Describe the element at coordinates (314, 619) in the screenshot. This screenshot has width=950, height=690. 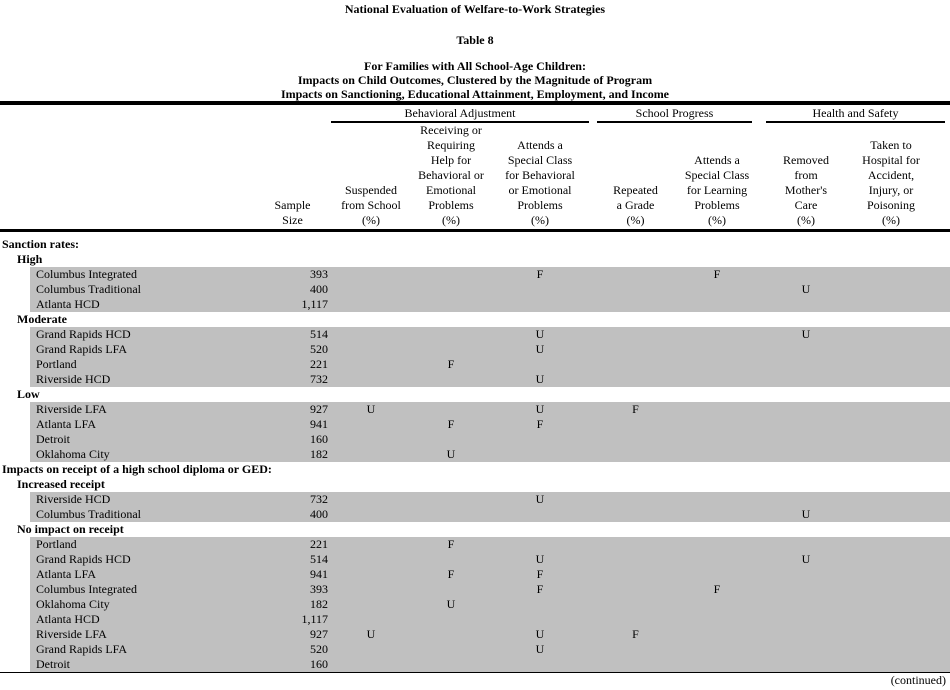
I see `sample-size-cell: 1,117` at that location.